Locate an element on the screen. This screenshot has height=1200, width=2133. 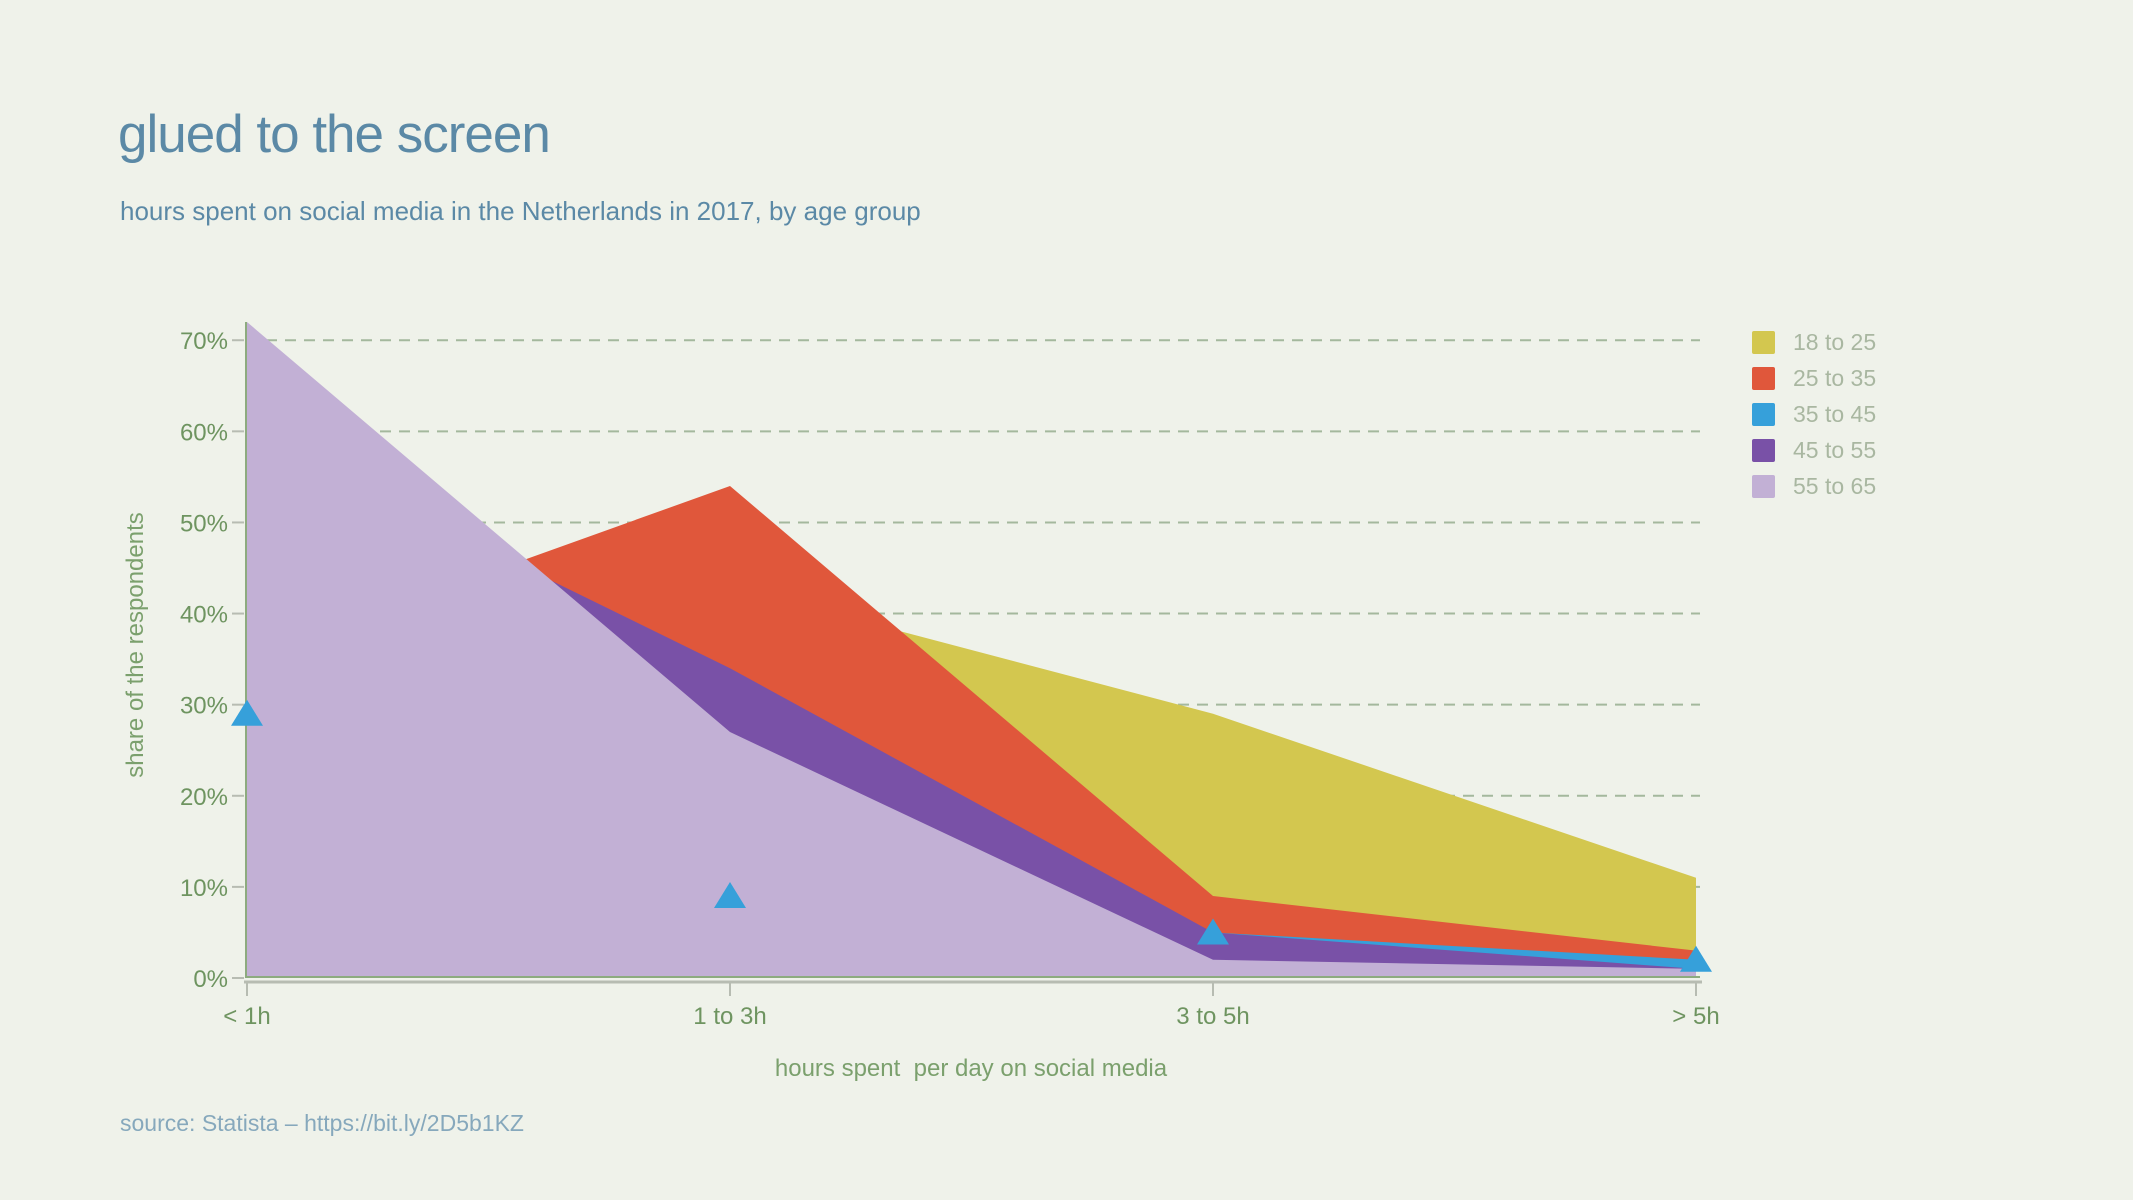
y-tick-label-20: 20% is located at coordinates (204, 797).